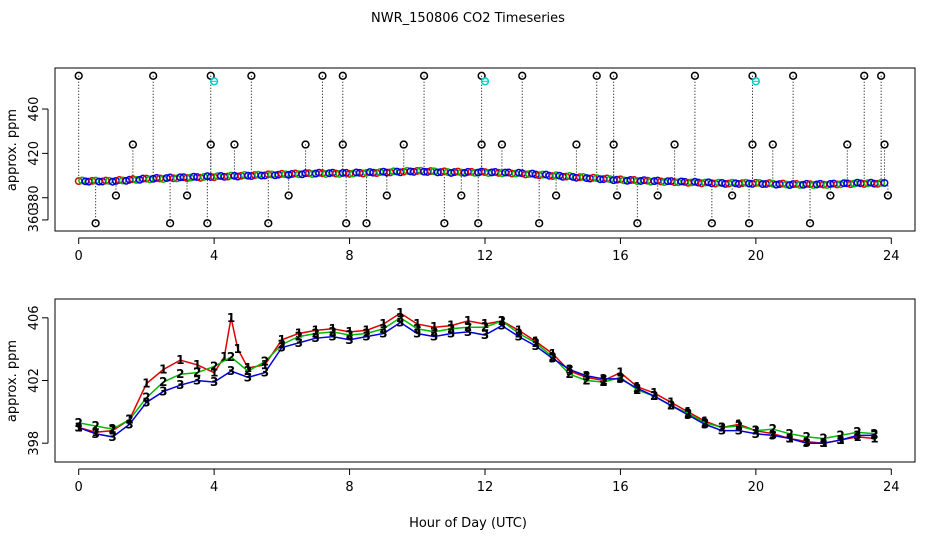 This screenshot has height=540, width=936. I want to click on x-axis-label: Hour of Day (UTC), so click(468, 523).